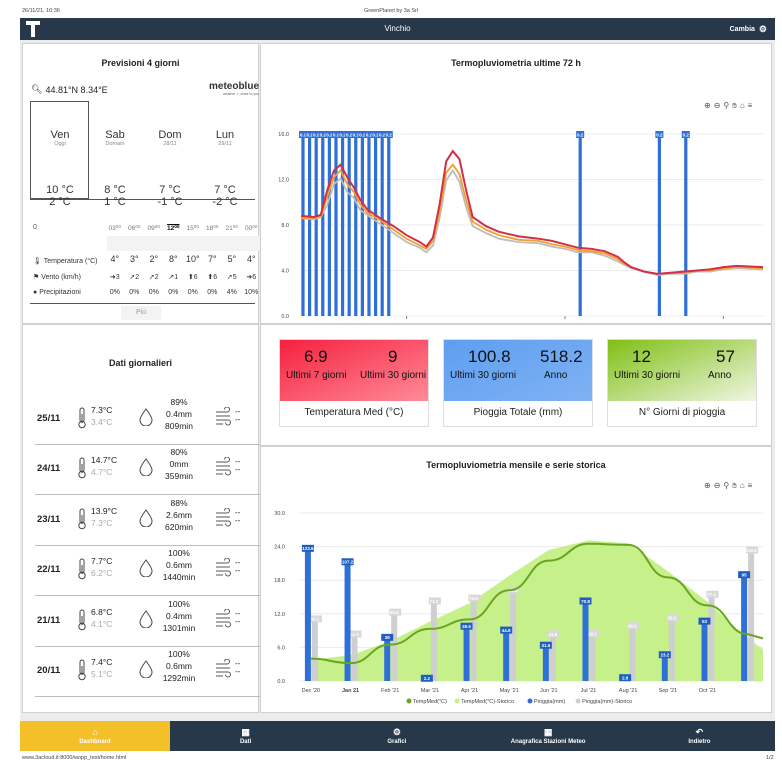  I want to click on daily-wind-2: --, so click(238, 571).